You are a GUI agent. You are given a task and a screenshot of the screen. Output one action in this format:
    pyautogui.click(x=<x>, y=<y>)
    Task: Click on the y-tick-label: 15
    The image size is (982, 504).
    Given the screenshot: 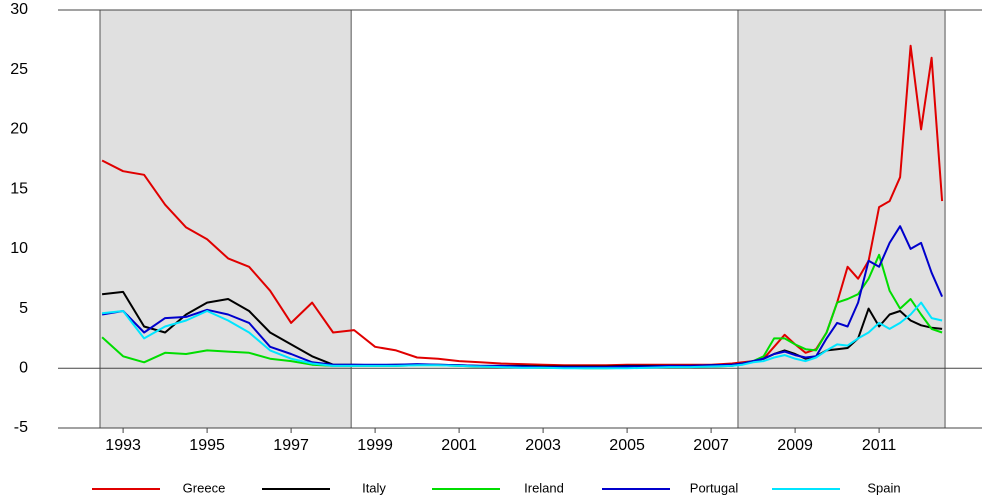 What is the action you would take?
    pyautogui.click(x=19, y=188)
    